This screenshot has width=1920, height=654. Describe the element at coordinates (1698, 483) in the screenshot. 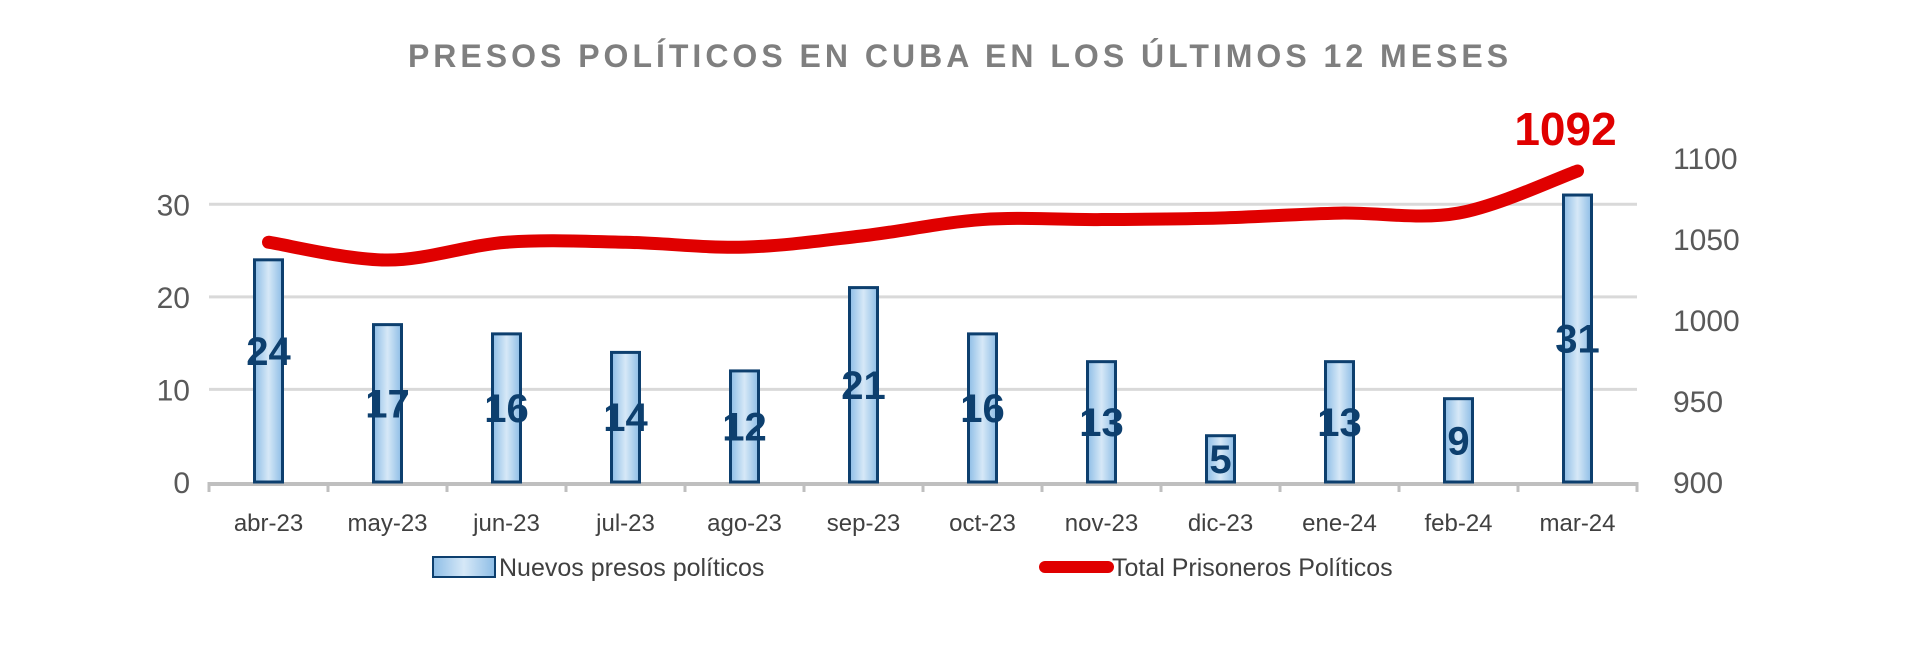

I see `right-tick-label: 900` at that location.